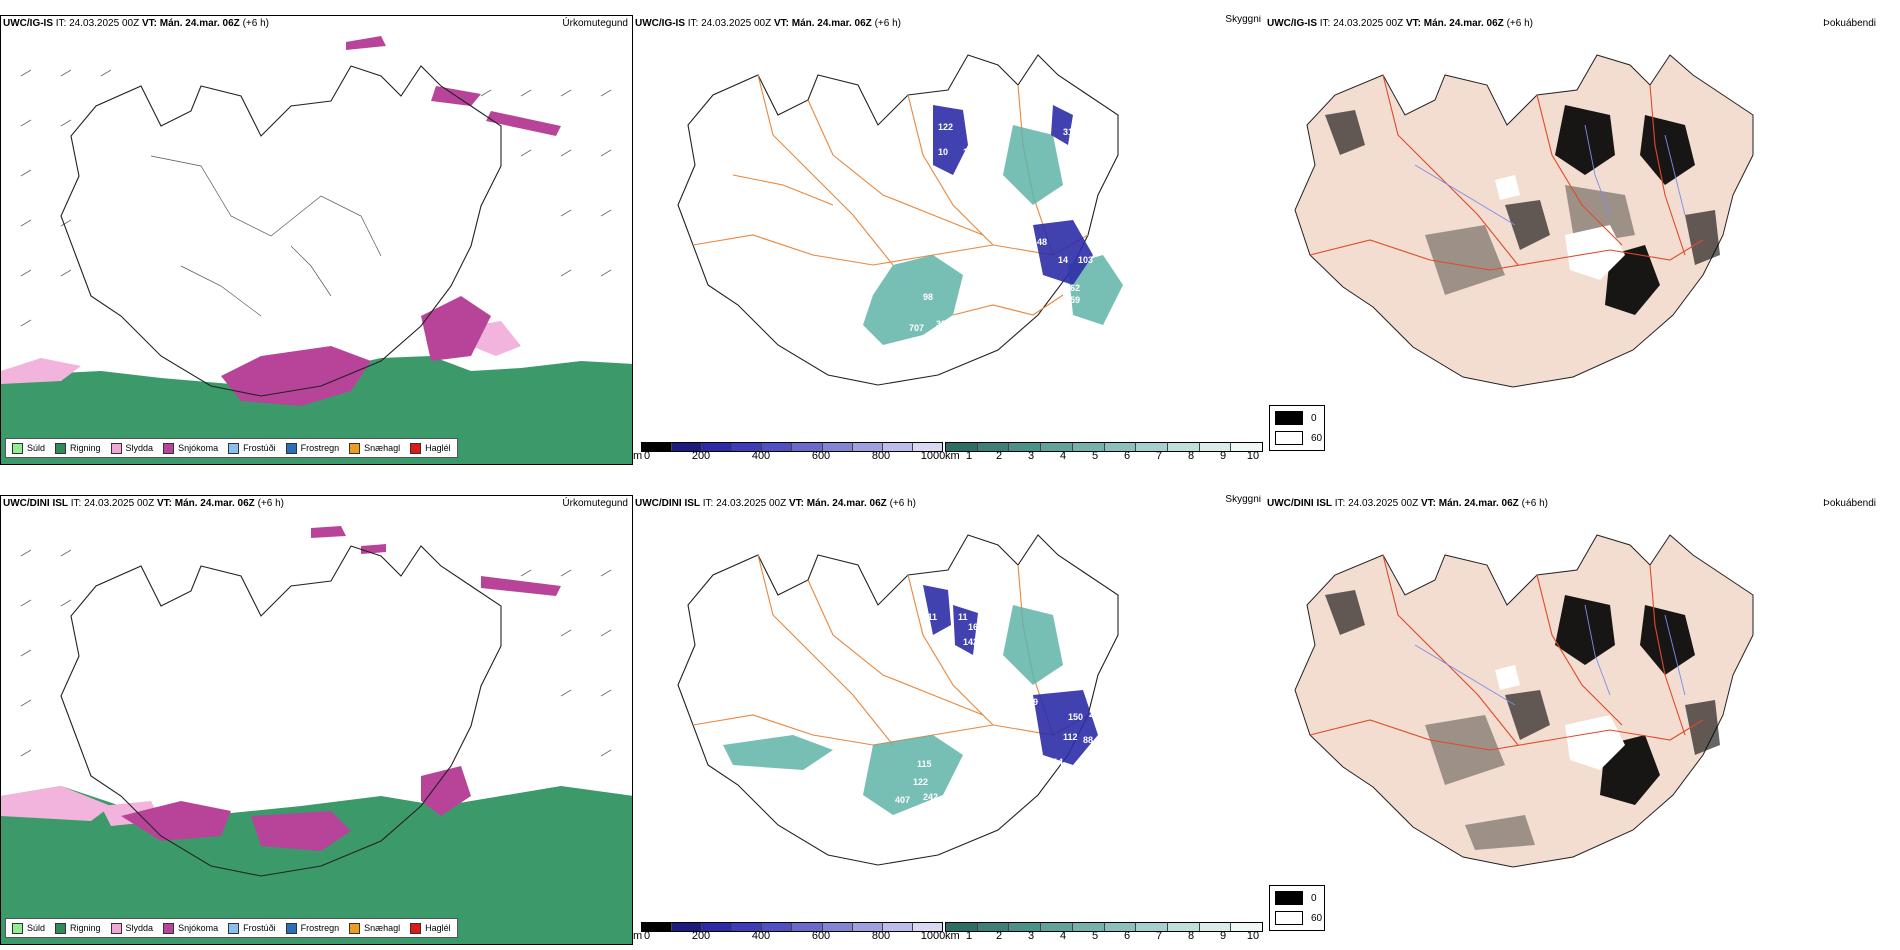 Image resolution: width=1900 pixels, height=950 pixels. I want to click on fog-legend-light: 60, so click(1317, 438).